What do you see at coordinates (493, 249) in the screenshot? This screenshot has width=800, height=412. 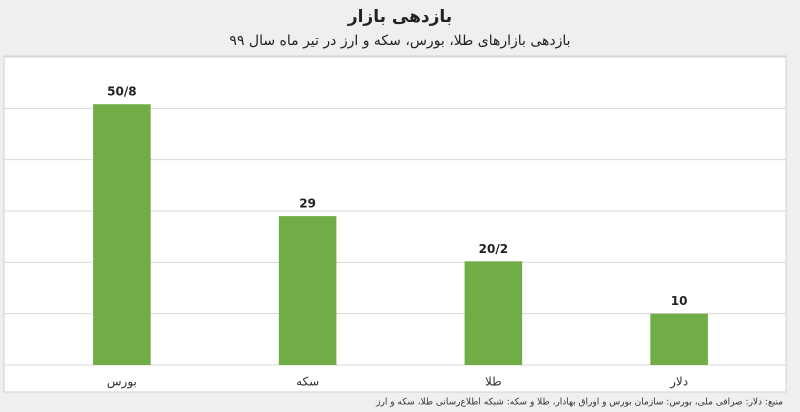 I see `value-label: 20/2` at bounding box center [493, 249].